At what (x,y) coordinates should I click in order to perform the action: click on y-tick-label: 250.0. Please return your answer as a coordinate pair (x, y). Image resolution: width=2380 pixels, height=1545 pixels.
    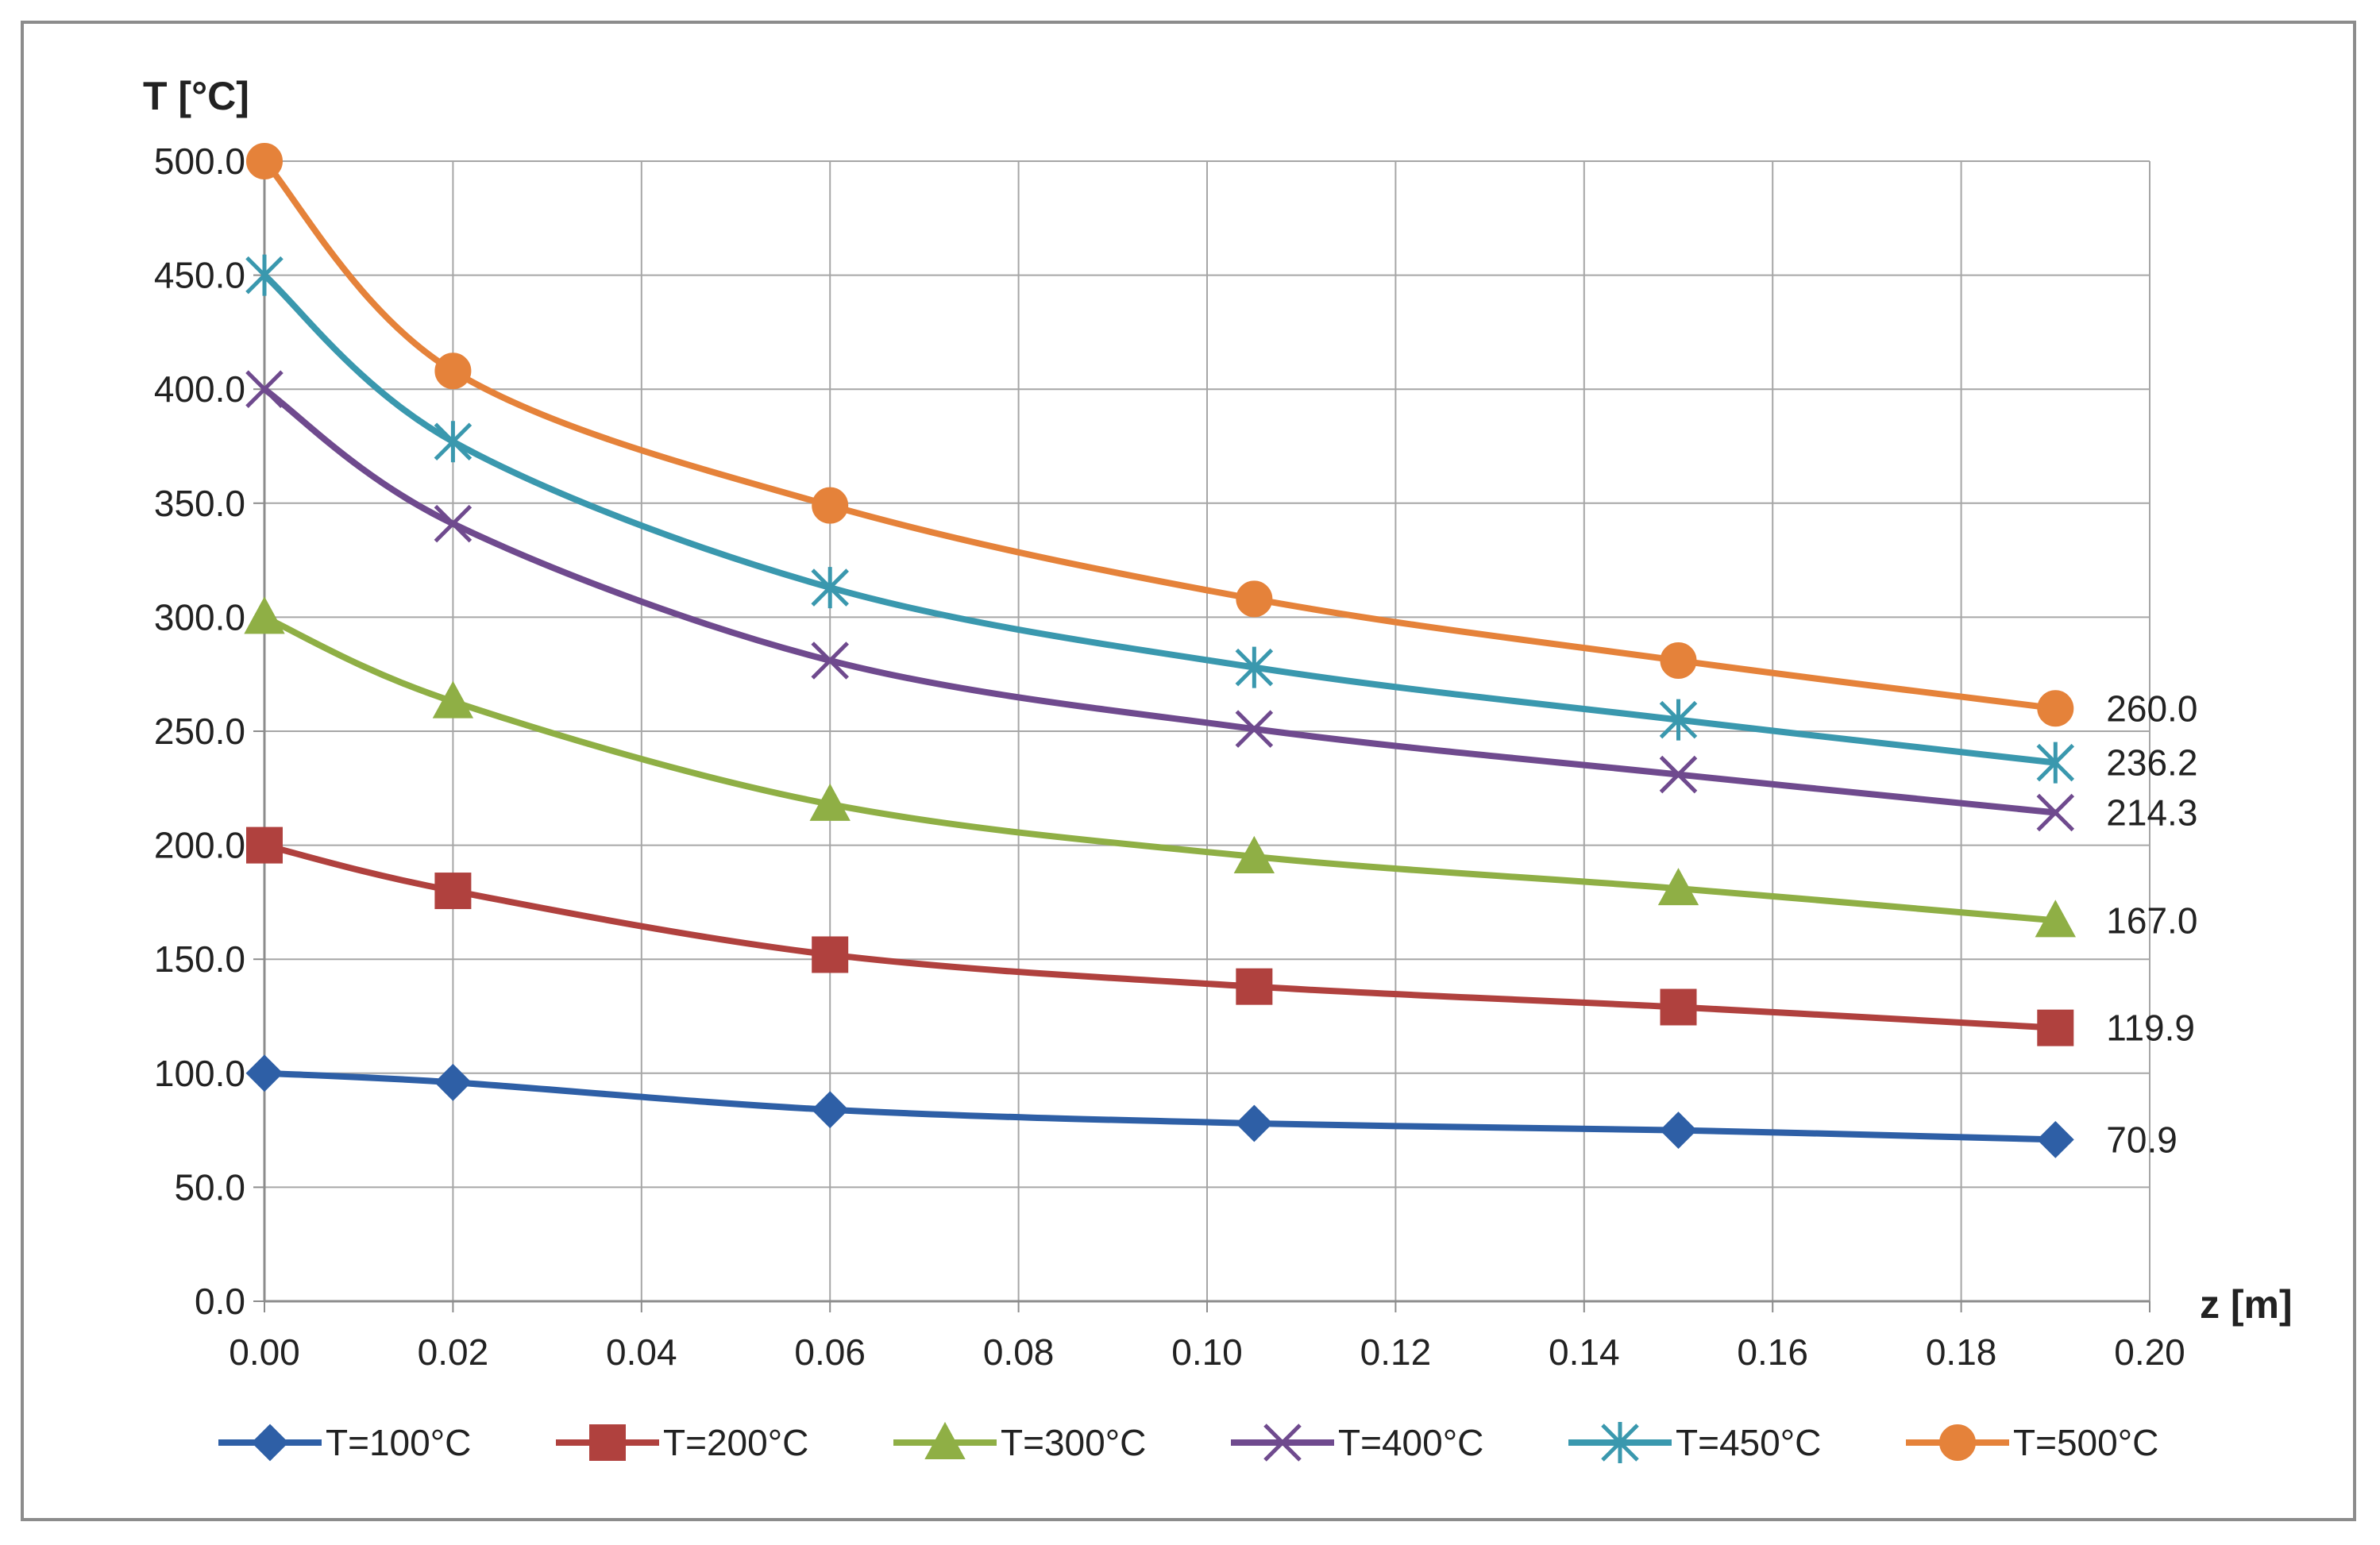
    Looking at the image, I should click on (199, 731).